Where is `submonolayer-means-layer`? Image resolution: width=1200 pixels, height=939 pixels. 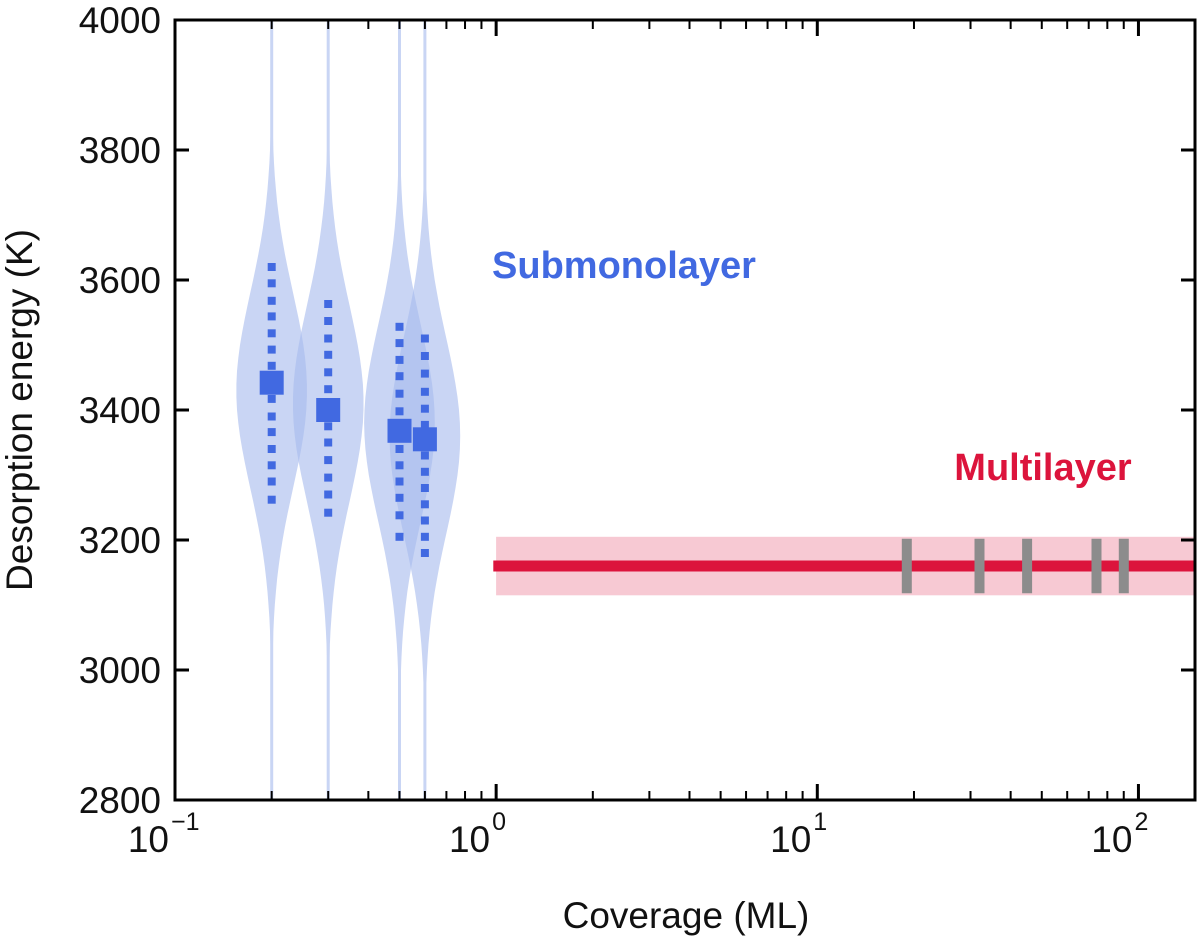
submonolayer-means-layer is located at coordinates (348, 411).